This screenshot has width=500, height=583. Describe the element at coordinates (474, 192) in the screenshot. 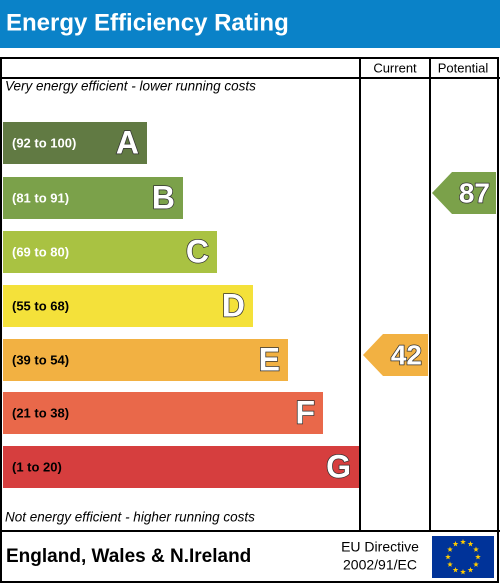

I see `rating-value: 87` at that location.